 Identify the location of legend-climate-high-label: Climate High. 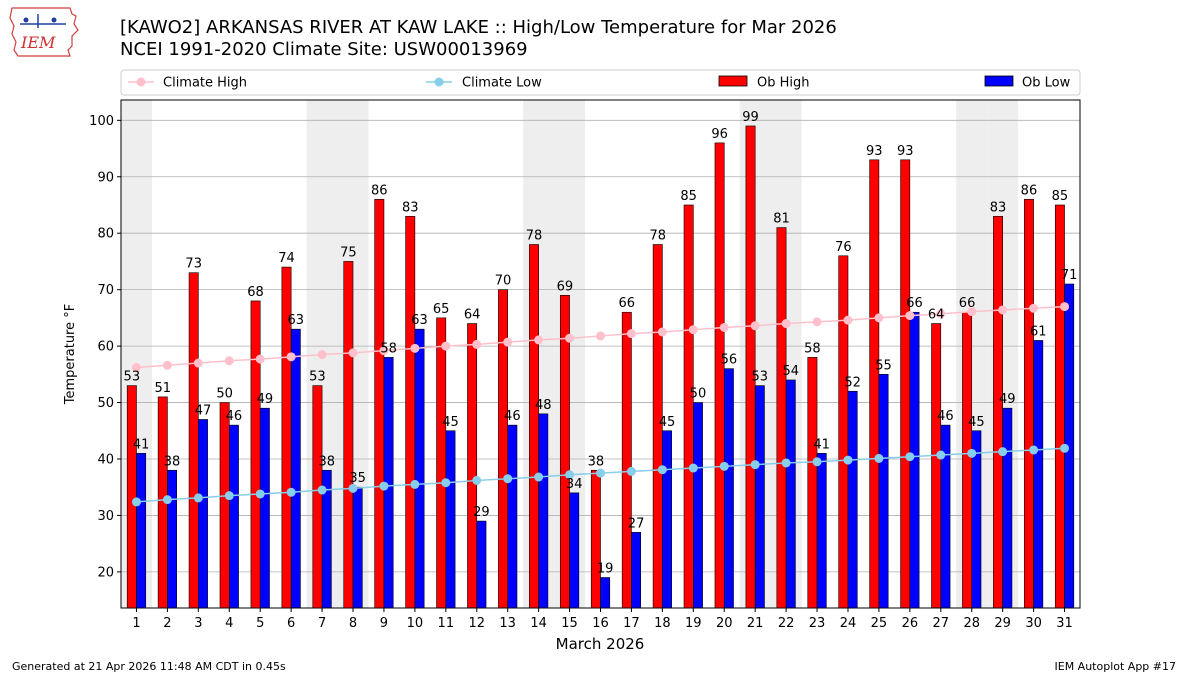
(205, 83).